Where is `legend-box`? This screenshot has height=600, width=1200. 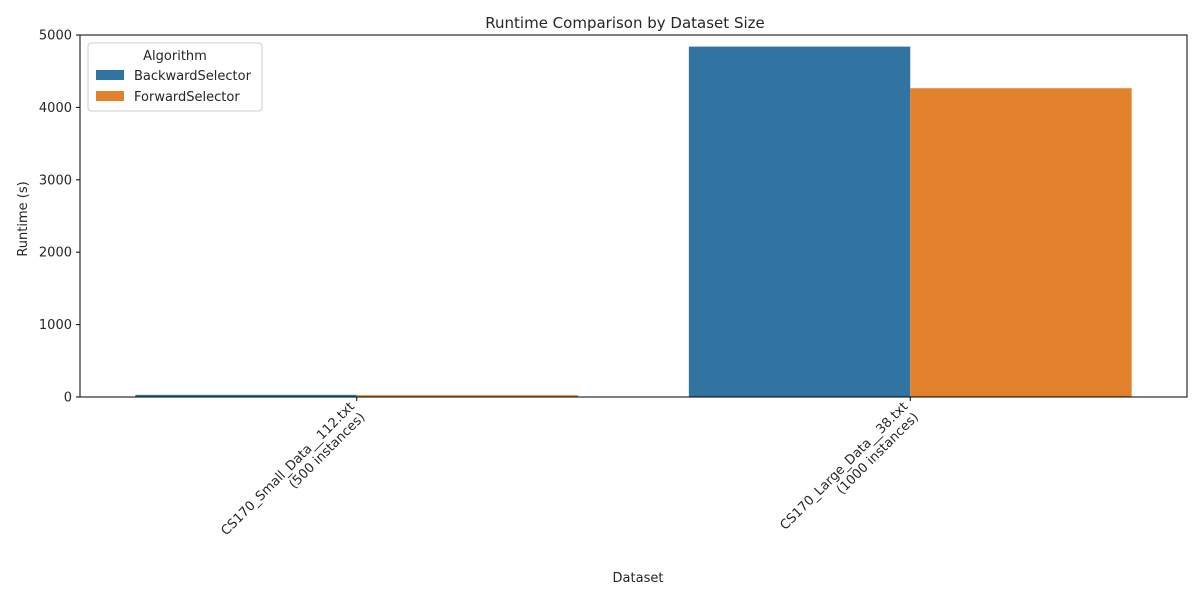 legend-box is located at coordinates (175, 77).